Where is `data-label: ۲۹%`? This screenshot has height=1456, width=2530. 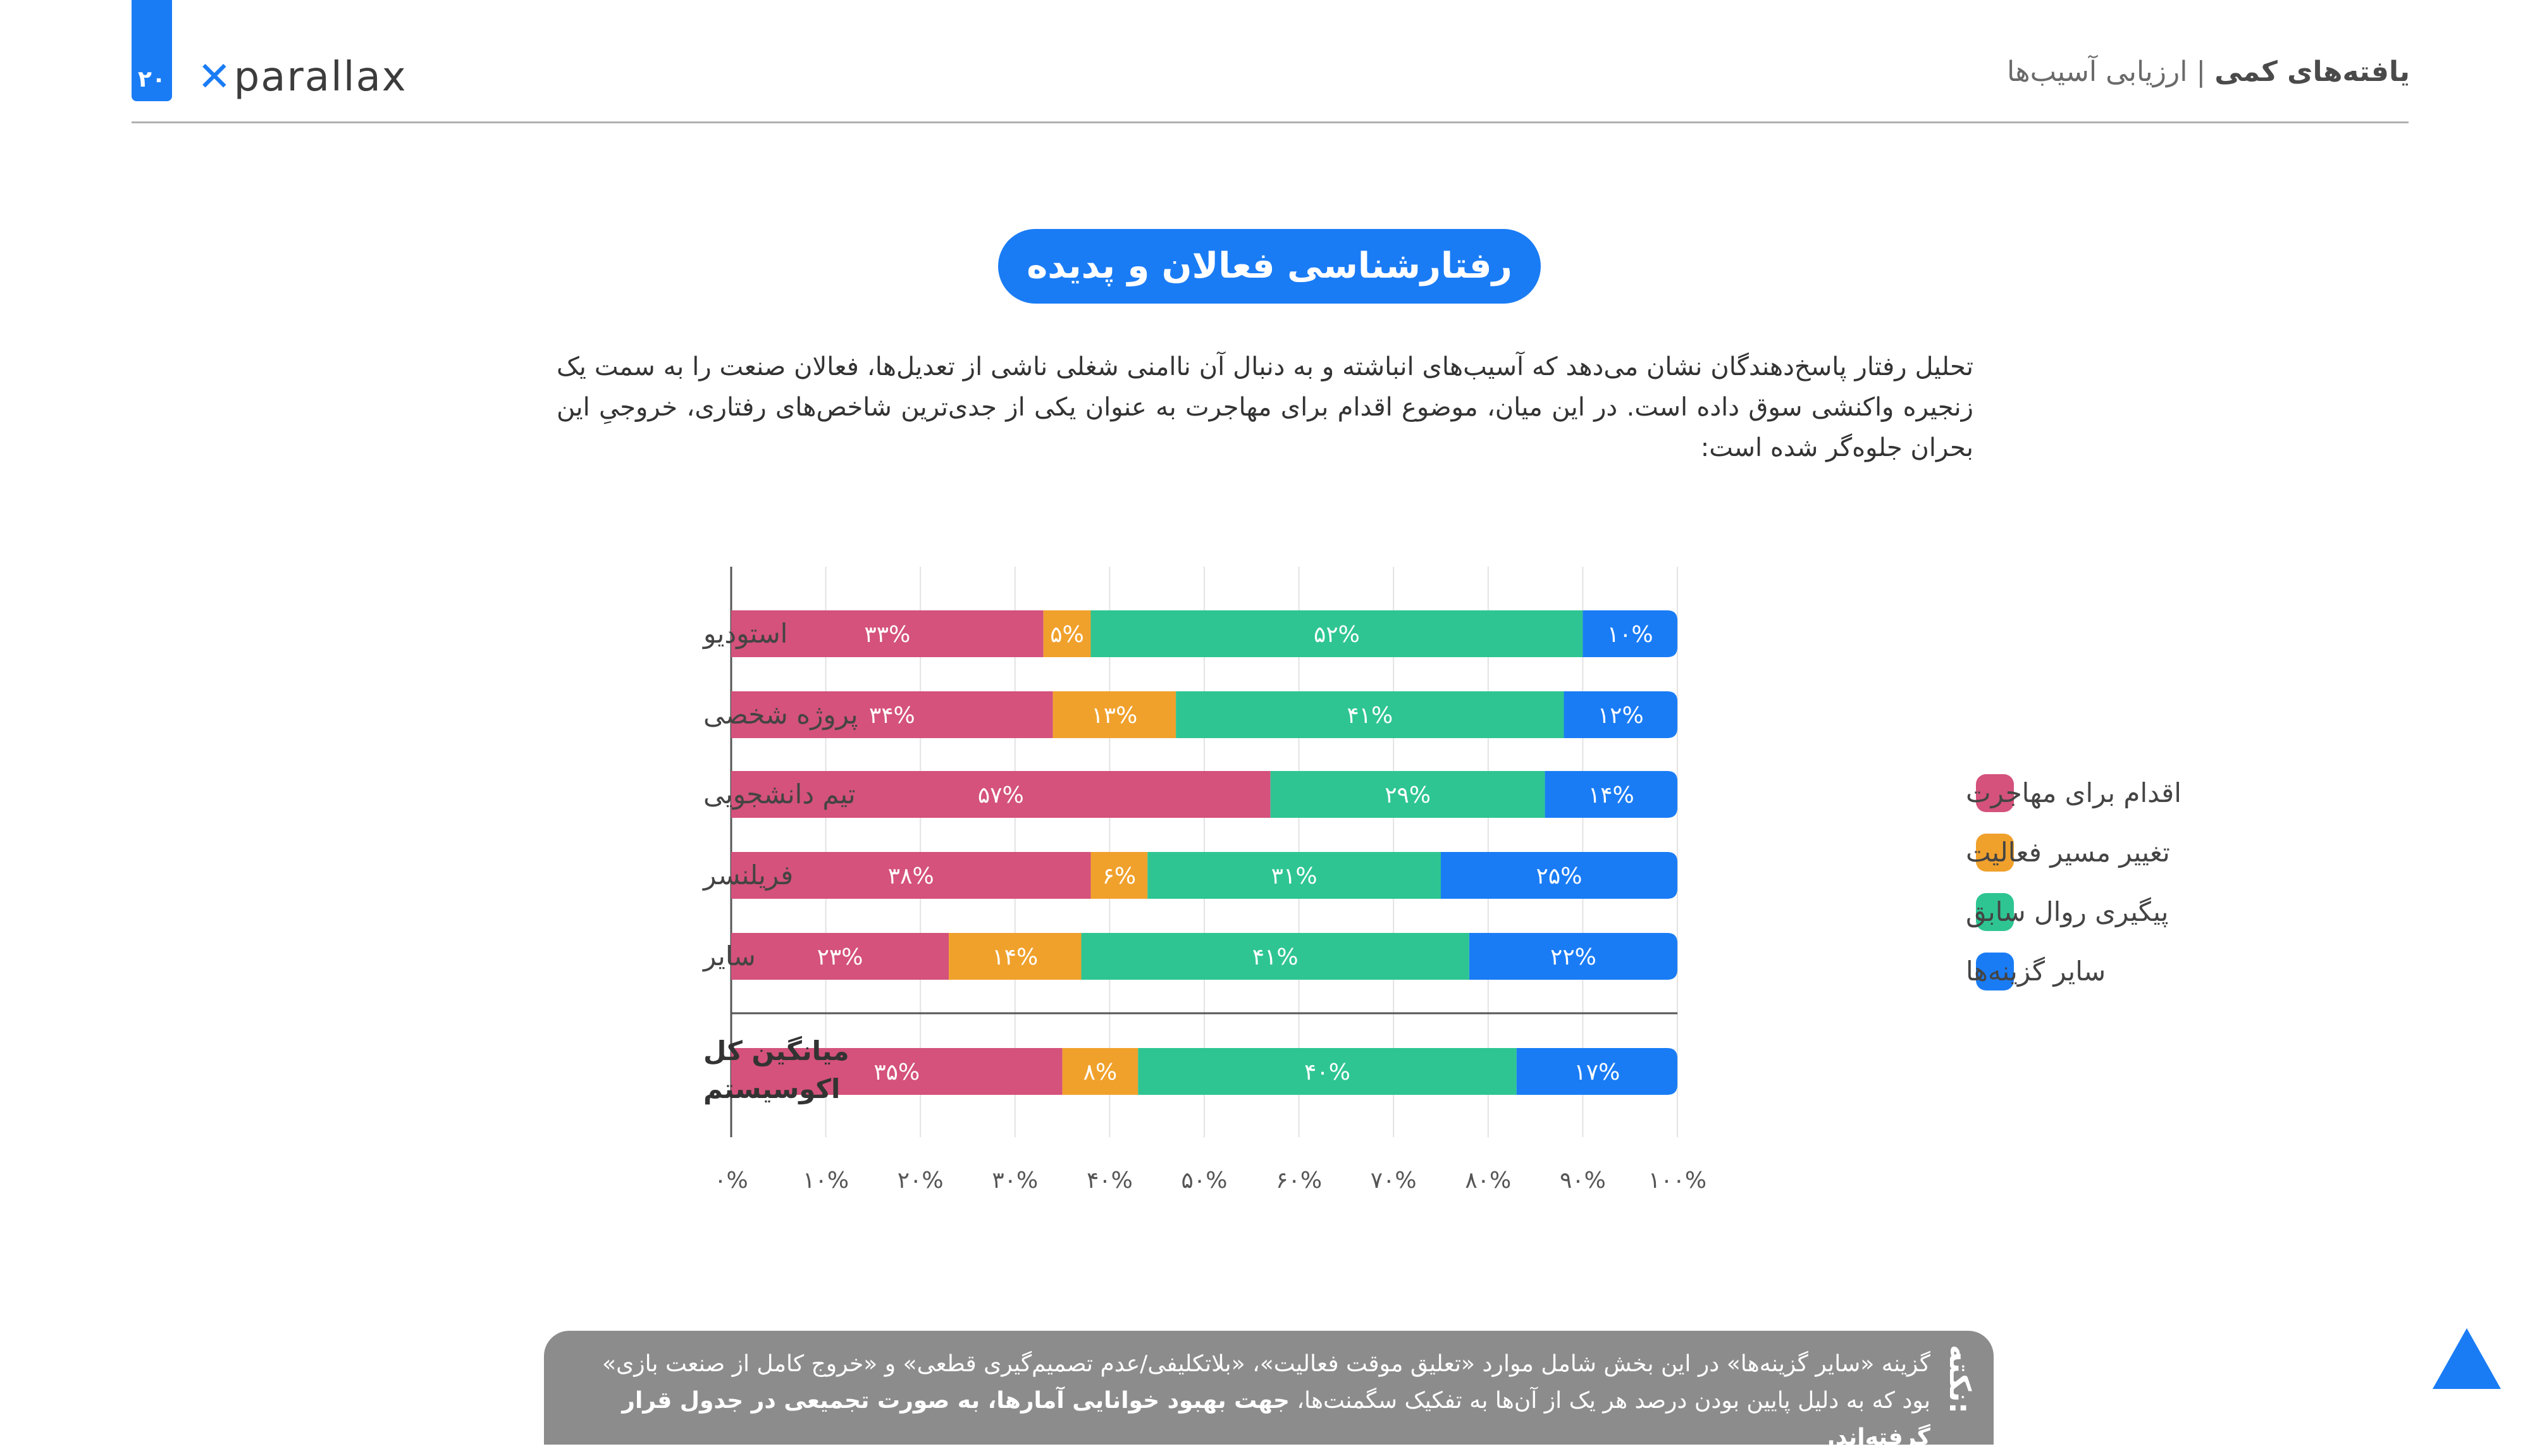 data-label: ۲۹% is located at coordinates (1408, 795).